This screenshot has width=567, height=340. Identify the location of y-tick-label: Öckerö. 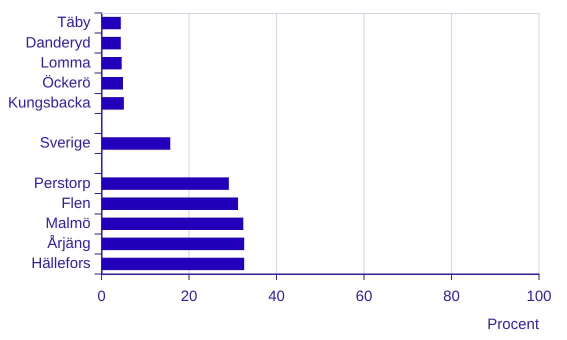
(66, 83).